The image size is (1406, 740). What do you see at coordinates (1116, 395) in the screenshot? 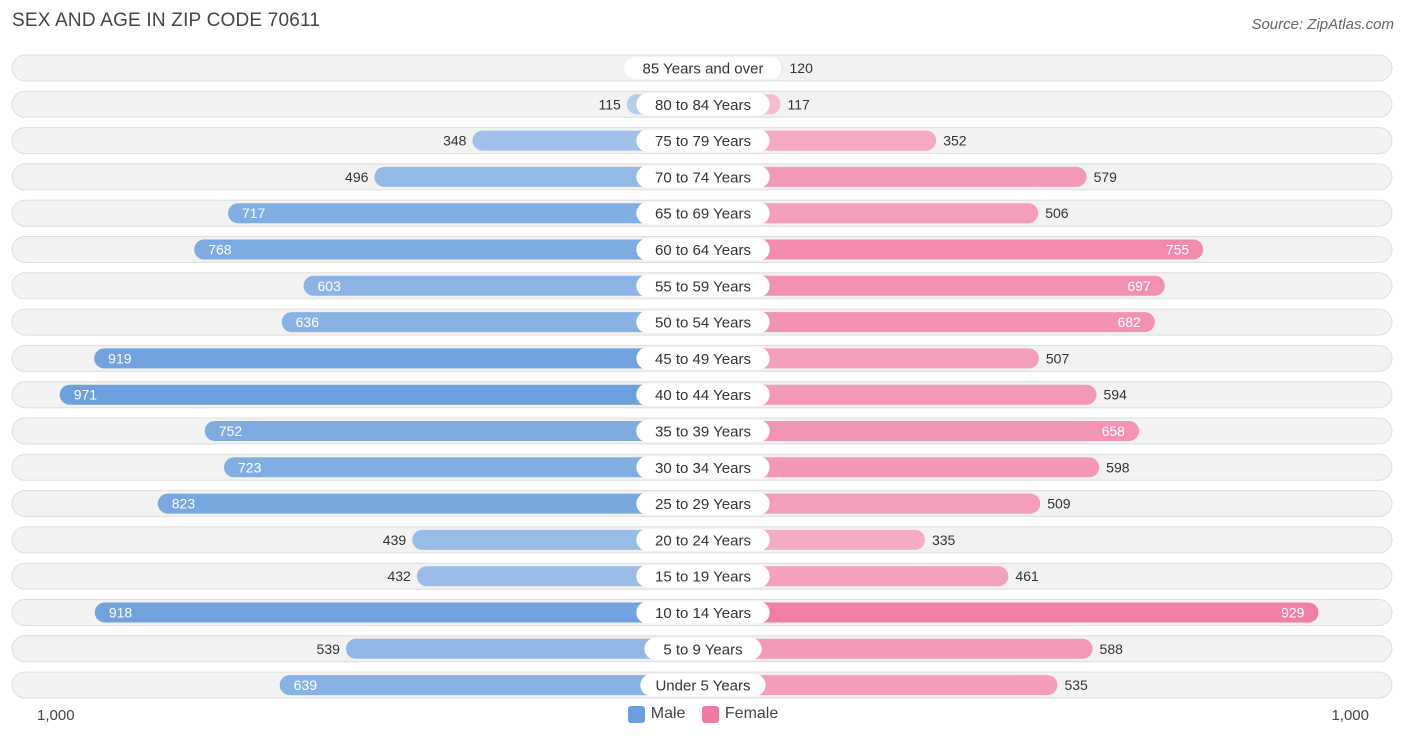
I see `value-label-female: 594` at bounding box center [1116, 395].